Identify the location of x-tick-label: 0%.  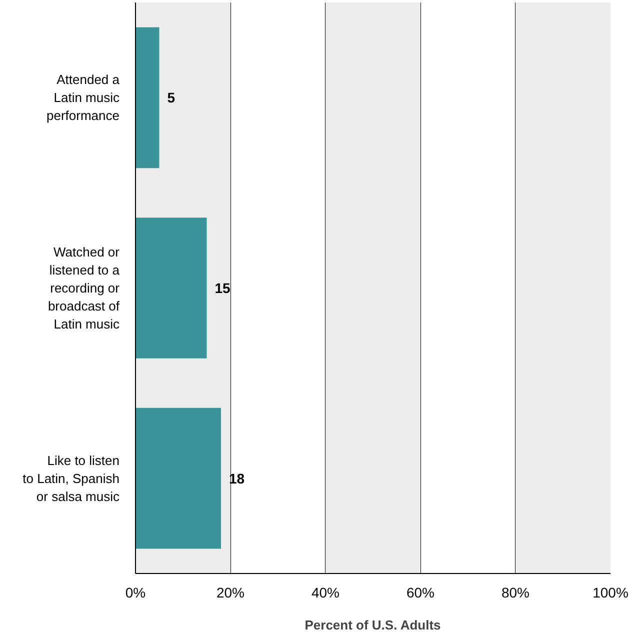
(135, 592).